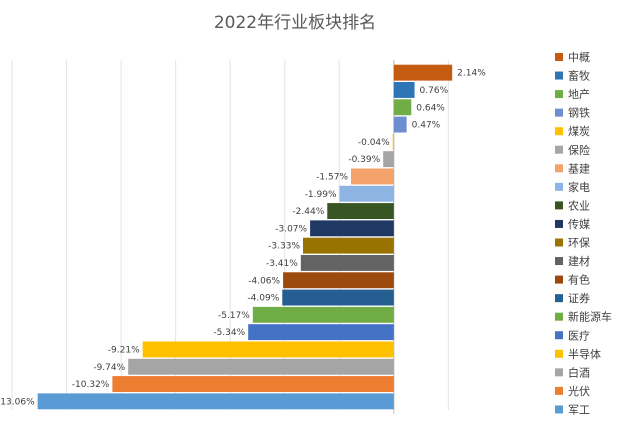 The width and height of the screenshot is (629, 422). I want to click on data-label-证券: -4.09%, so click(263, 299).